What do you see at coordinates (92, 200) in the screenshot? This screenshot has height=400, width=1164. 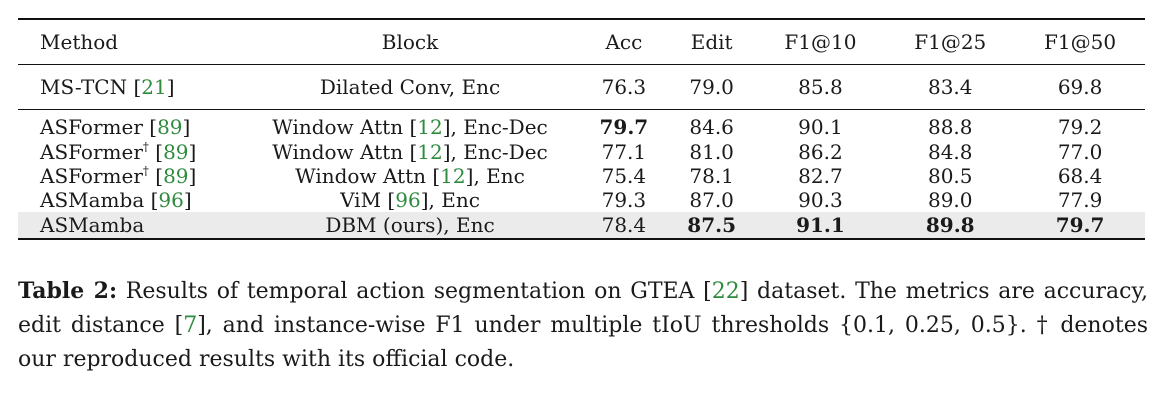 I see `method-name: ASMamba` at bounding box center [92, 200].